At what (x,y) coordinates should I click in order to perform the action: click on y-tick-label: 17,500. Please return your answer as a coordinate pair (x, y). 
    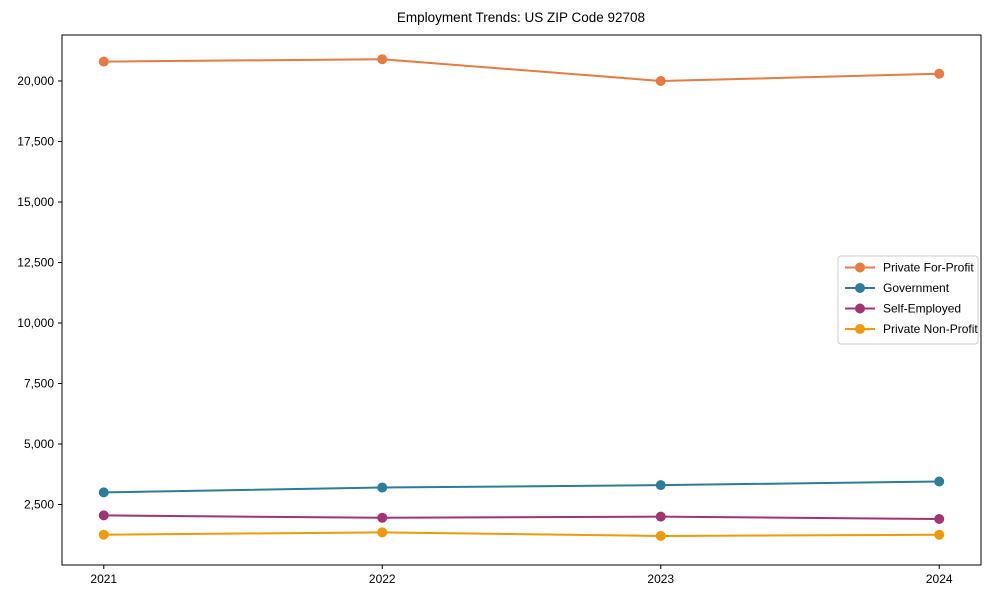
    Looking at the image, I should click on (35, 141).